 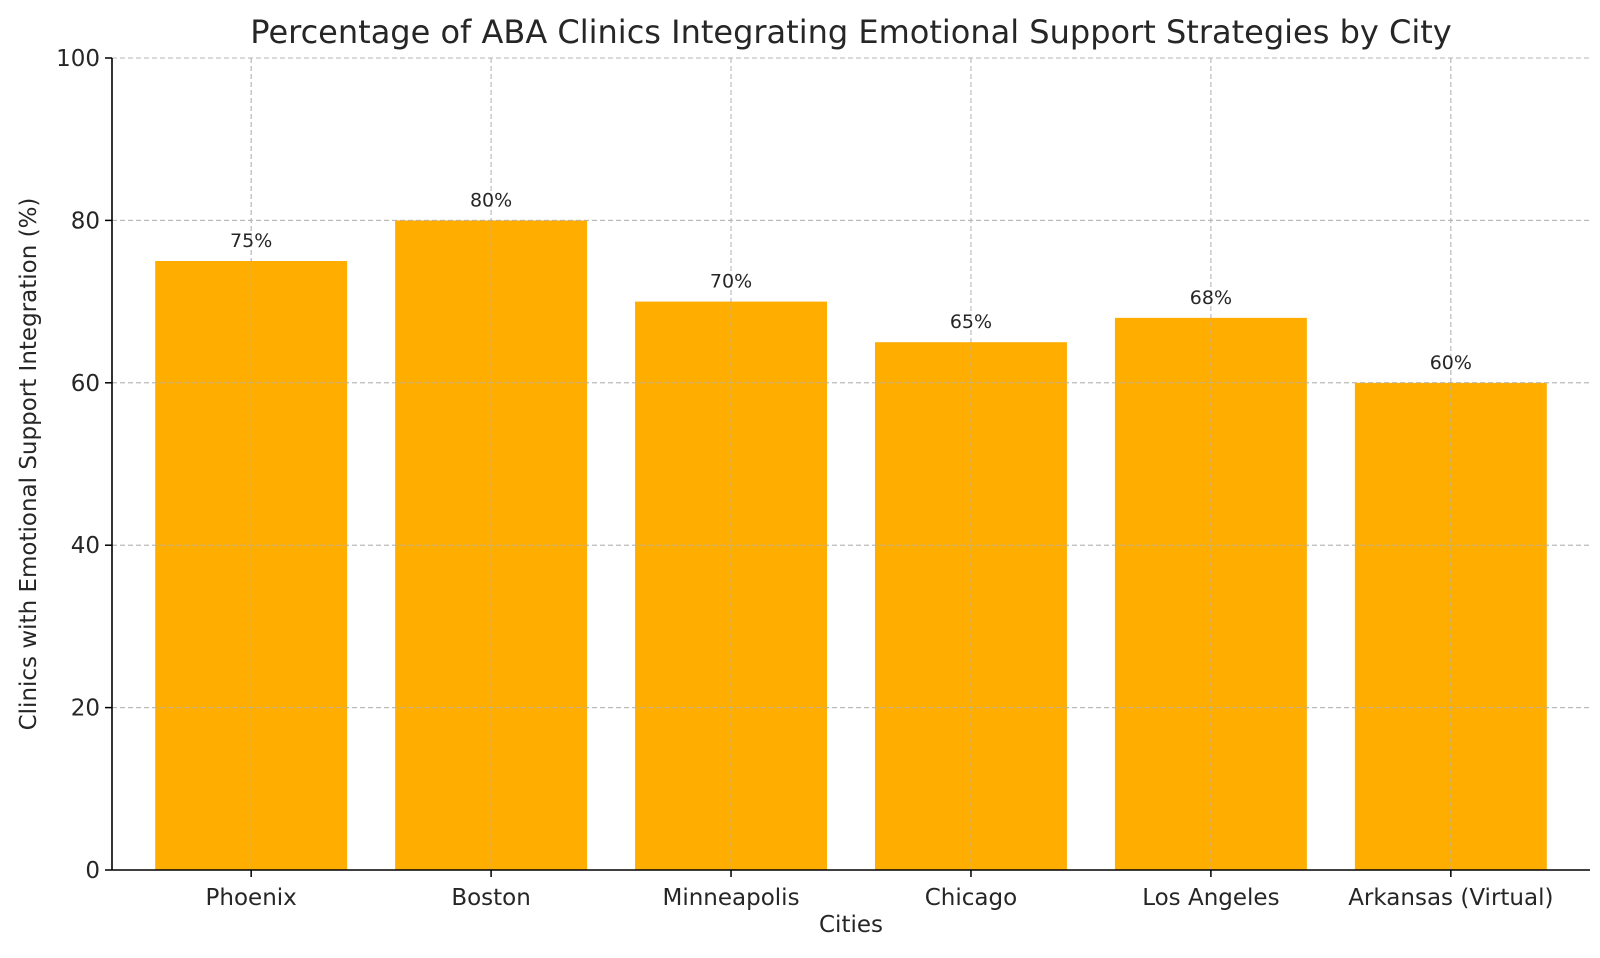 I want to click on y-tick-label: 60, so click(x=85, y=384).